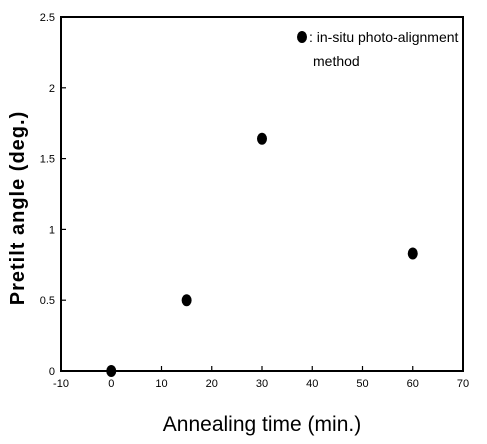 Image resolution: width=487 pixels, height=444 pixels. What do you see at coordinates (52, 230) in the screenshot?
I see `y-tick-label: 1` at bounding box center [52, 230].